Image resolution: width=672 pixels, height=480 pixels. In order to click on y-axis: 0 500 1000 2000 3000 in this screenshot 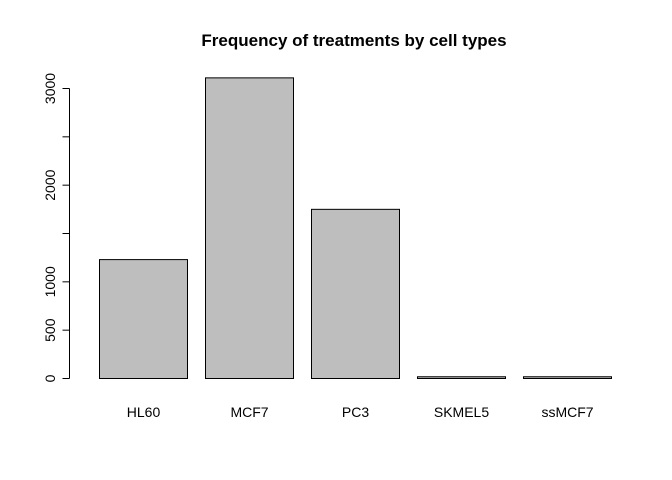, I will do `click(56, 227)`.